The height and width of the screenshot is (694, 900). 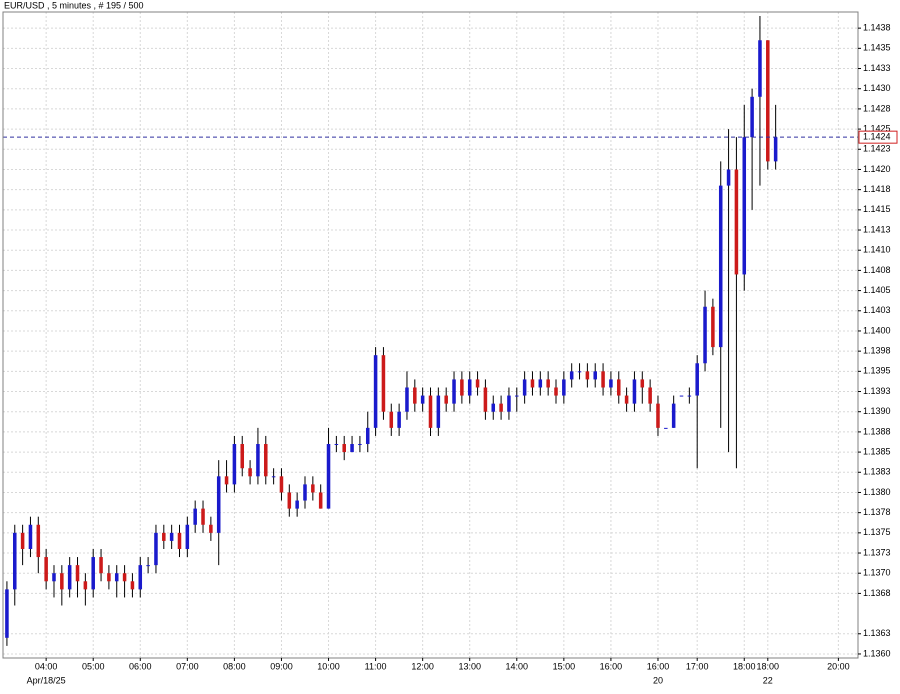 What do you see at coordinates (517, 666) in the screenshot?
I see `x-tick-label: 14:00` at bounding box center [517, 666].